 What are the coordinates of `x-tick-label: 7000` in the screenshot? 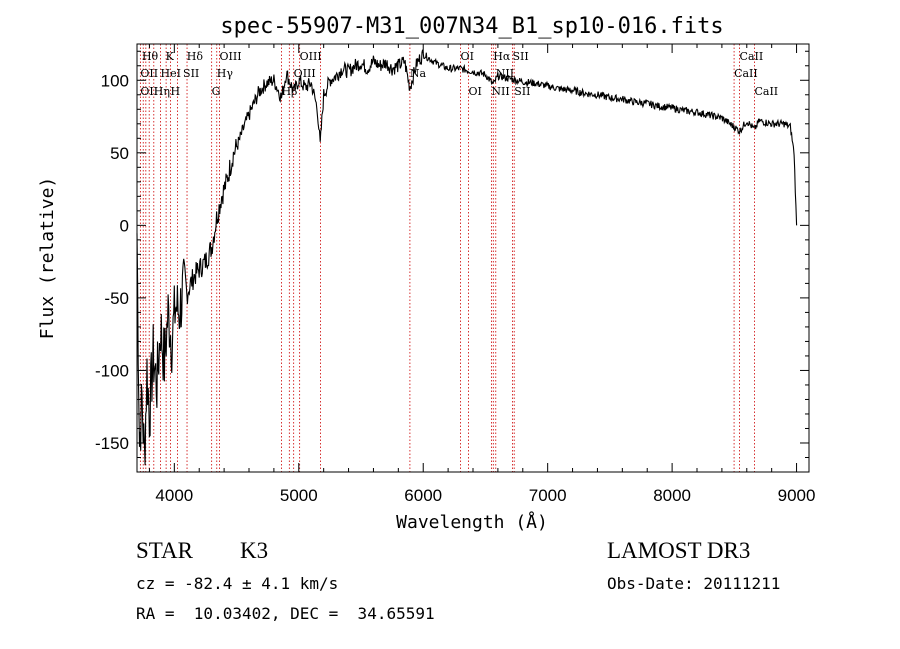 It's located at (548, 495).